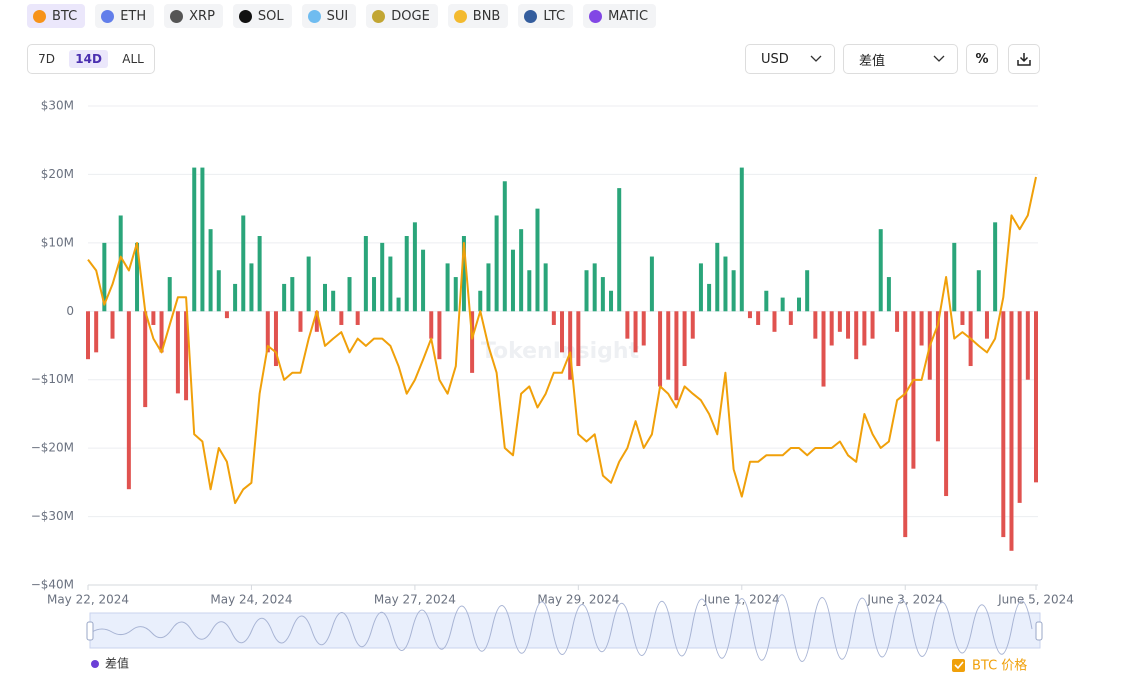 This screenshot has height=684, width=1139. What do you see at coordinates (57, 242) in the screenshot?
I see `y-tick-label: $10M` at bounding box center [57, 242].